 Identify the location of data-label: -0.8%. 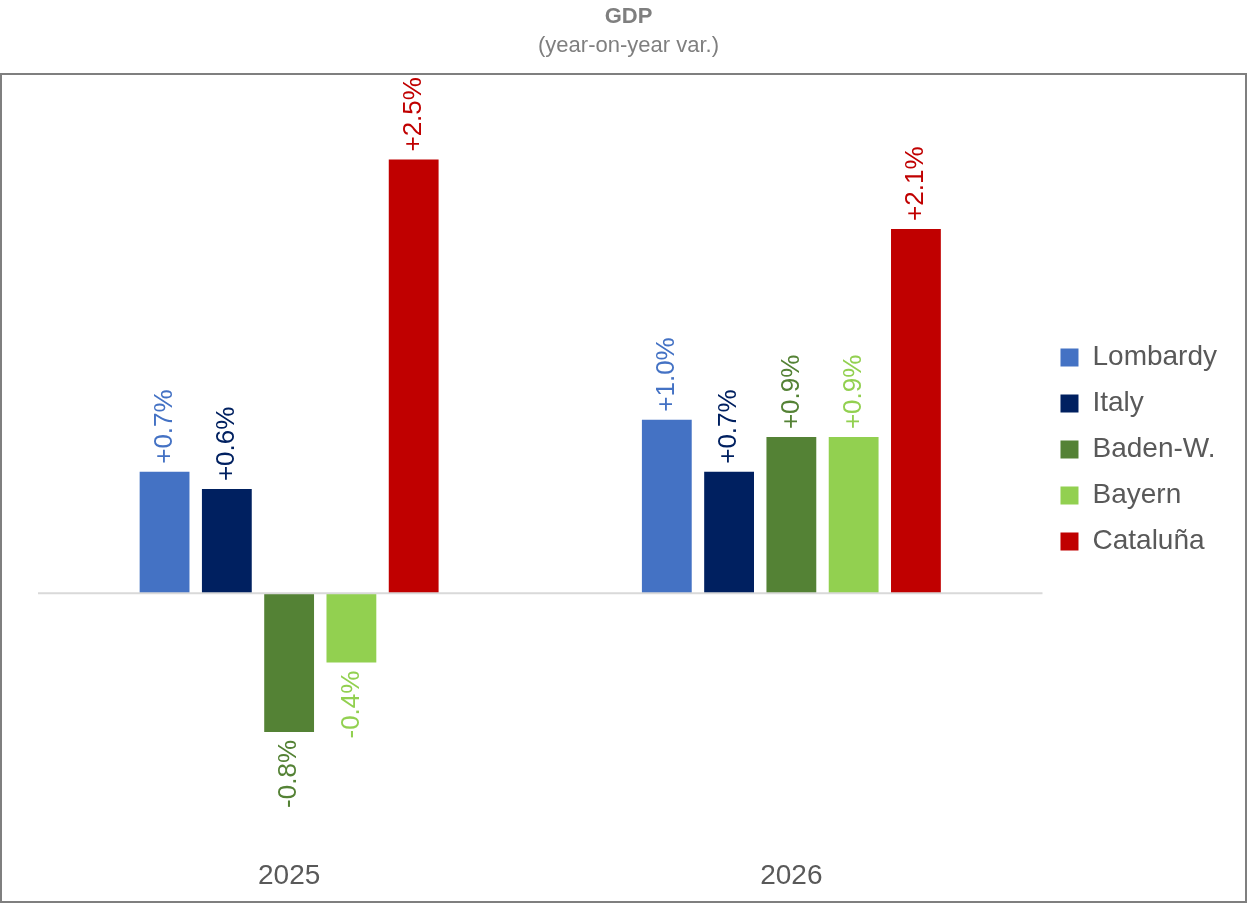
(287, 773).